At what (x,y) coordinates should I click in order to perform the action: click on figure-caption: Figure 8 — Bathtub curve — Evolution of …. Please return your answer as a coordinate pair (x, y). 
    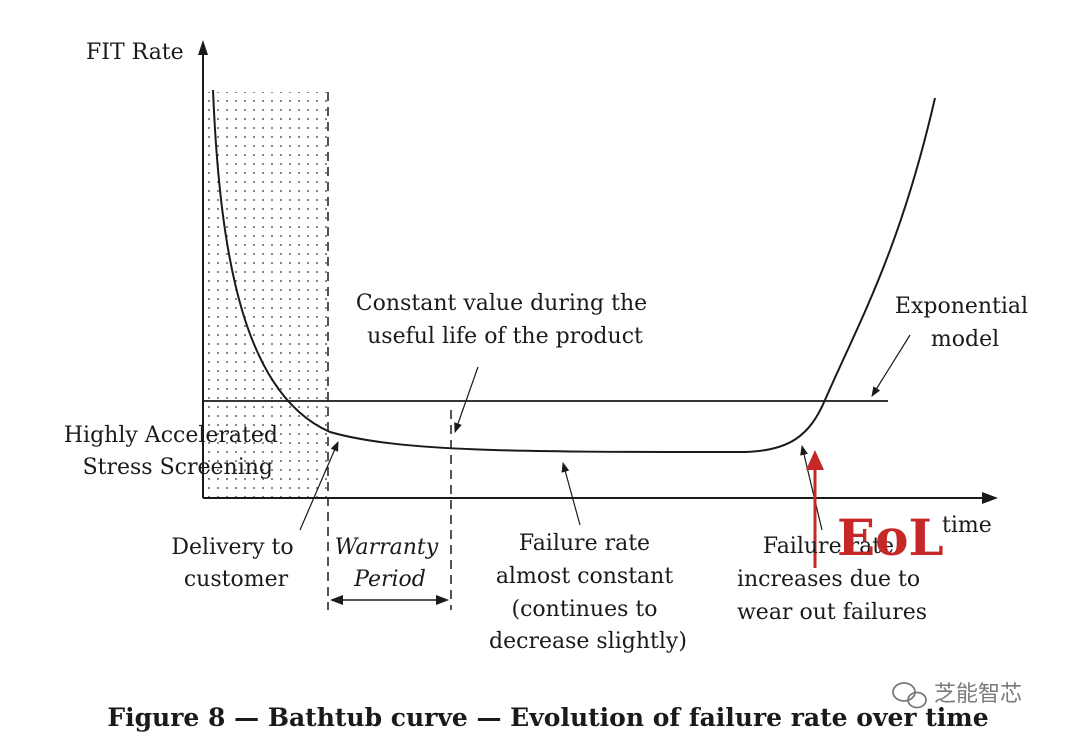
    Looking at the image, I should click on (547, 717).